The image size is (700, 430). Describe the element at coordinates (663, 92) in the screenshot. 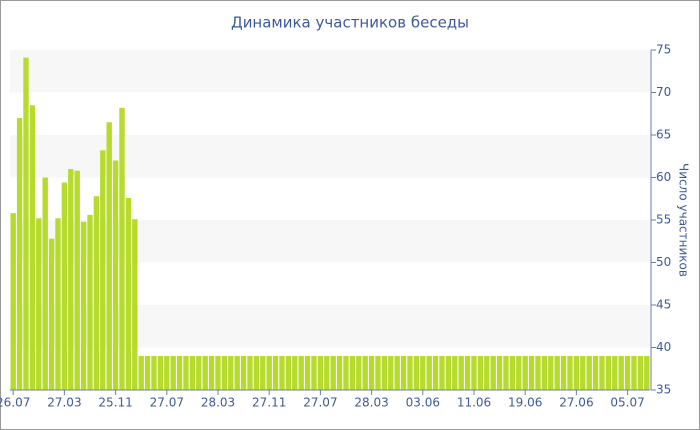

I see `y-tick-label: 70` at that location.